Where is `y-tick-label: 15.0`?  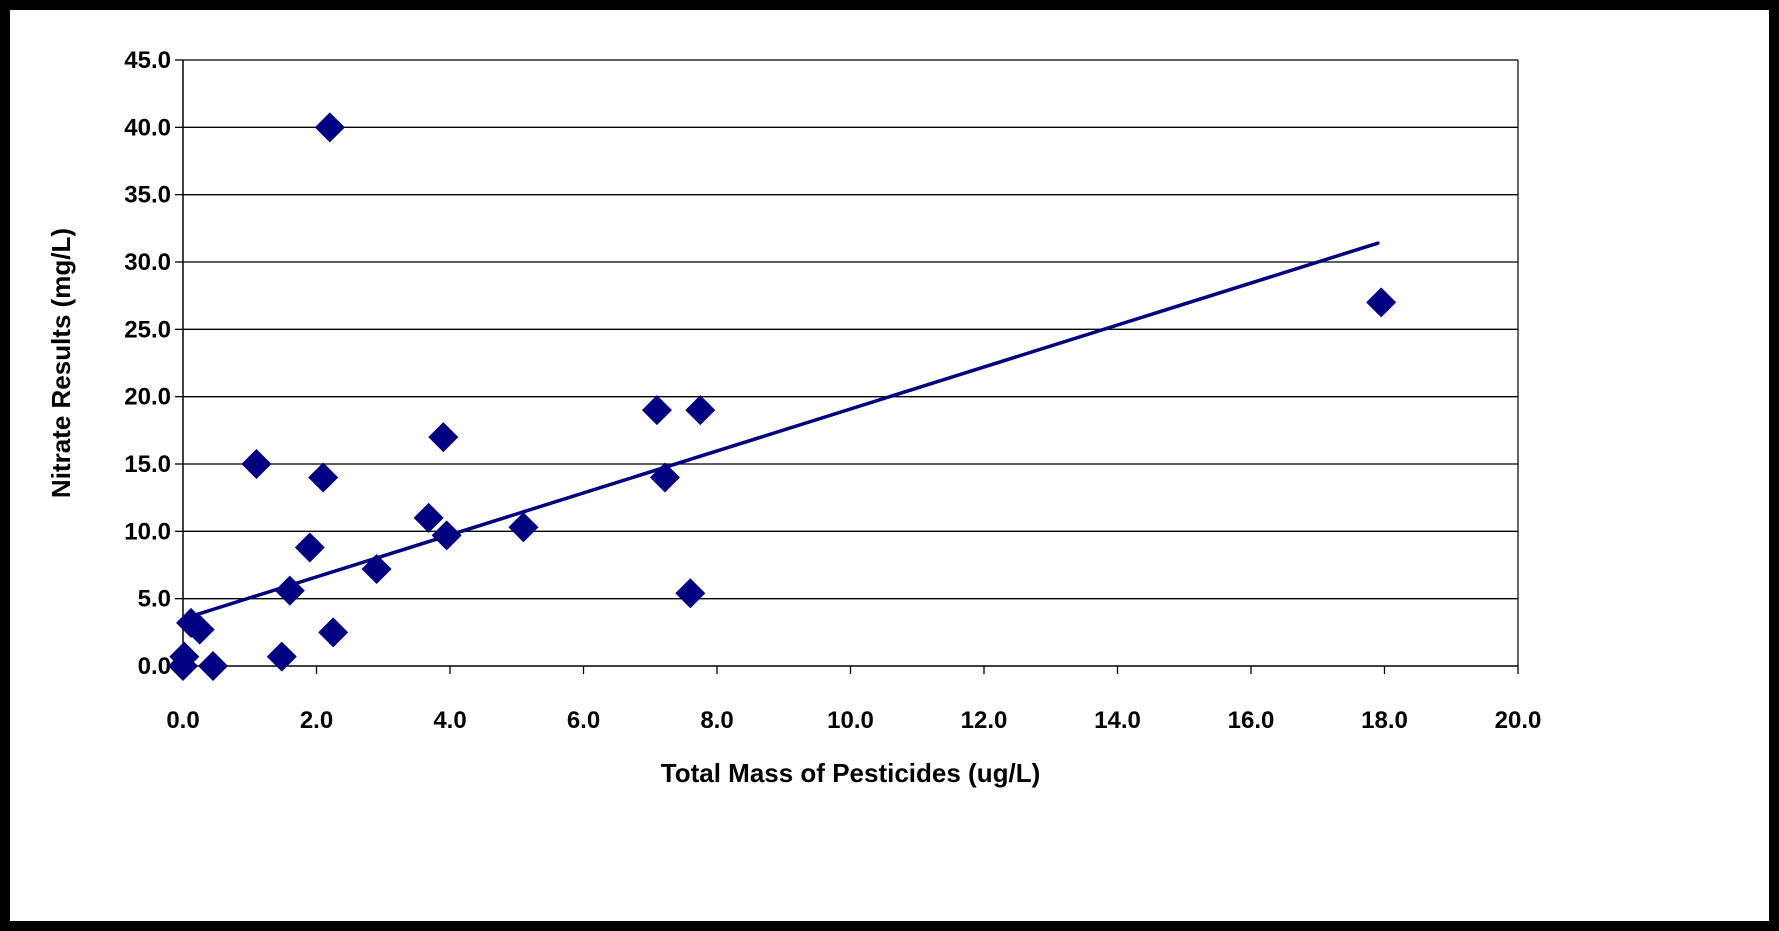 y-tick-label: 15.0 is located at coordinates (147, 464).